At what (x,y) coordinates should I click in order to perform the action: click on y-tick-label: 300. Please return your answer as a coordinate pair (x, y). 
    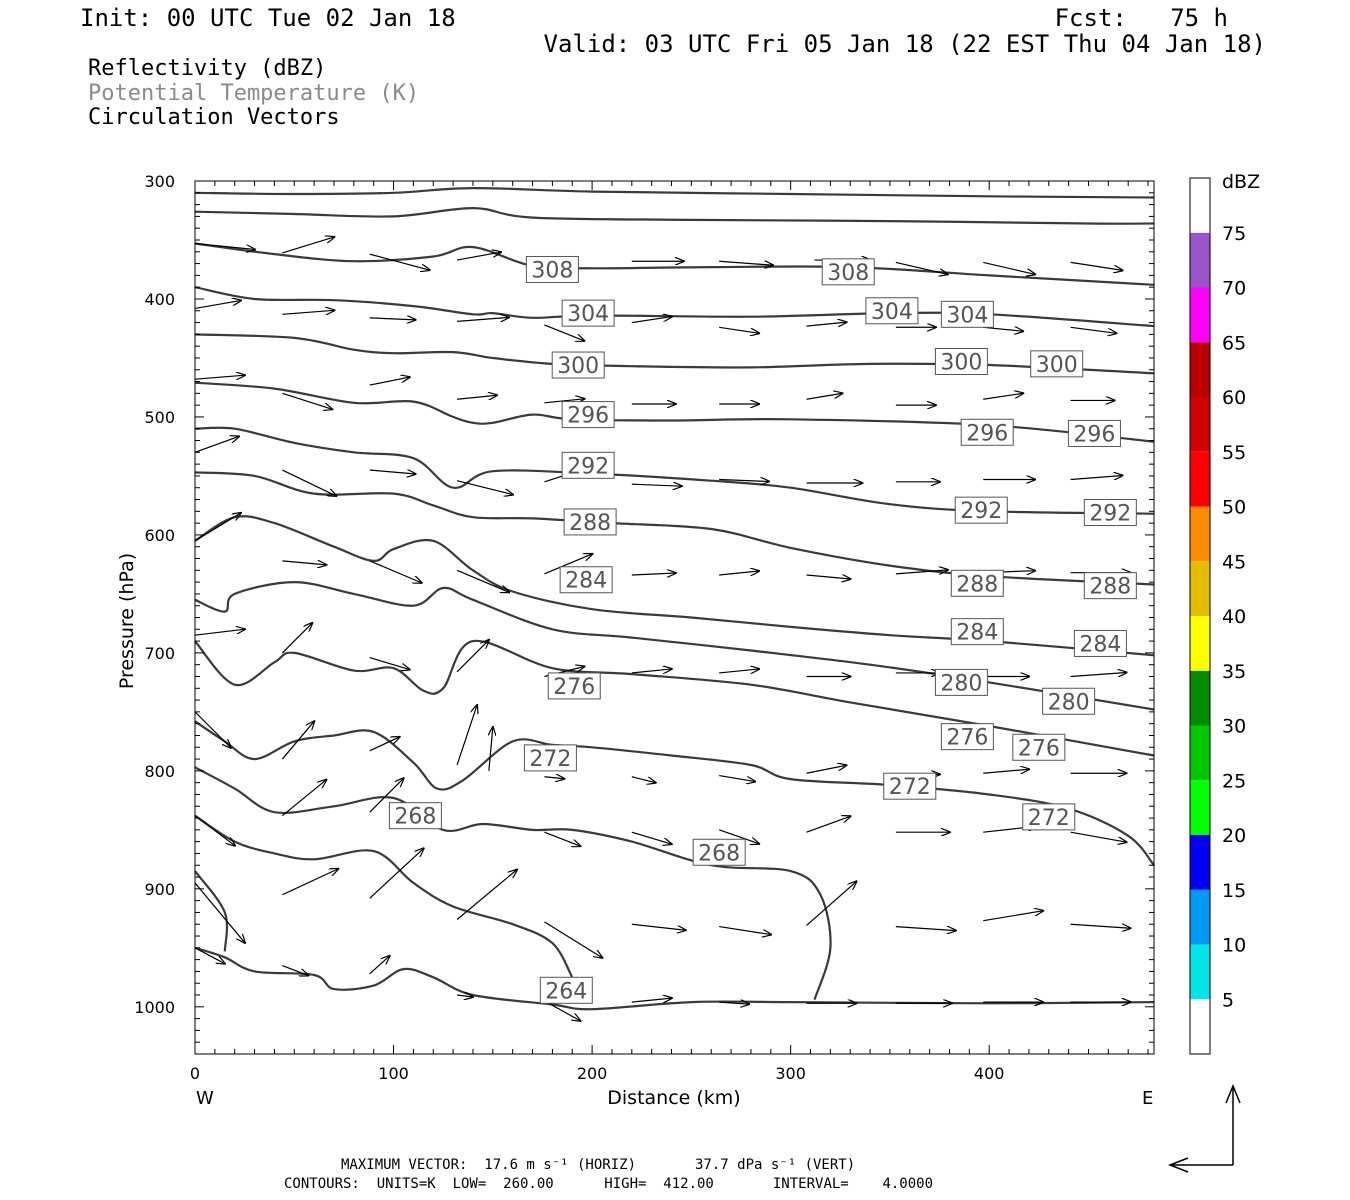
    Looking at the image, I should click on (159, 181).